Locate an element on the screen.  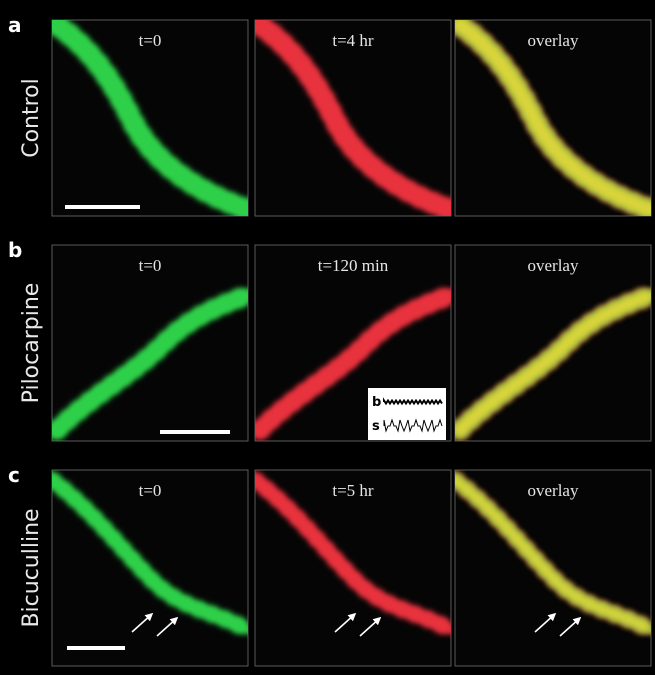
inset-box is located at coordinates (407, 414).